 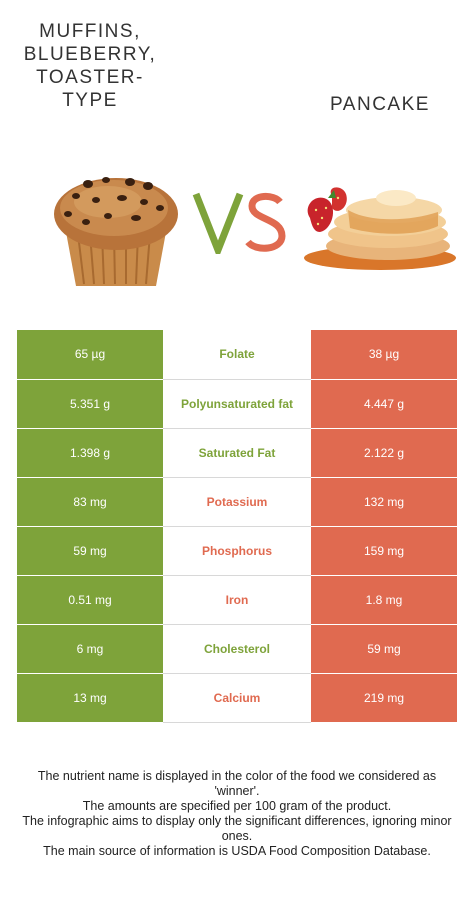 What do you see at coordinates (380, 104) in the screenshot?
I see `right-food-title: PANCAKE` at bounding box center [380, 104].